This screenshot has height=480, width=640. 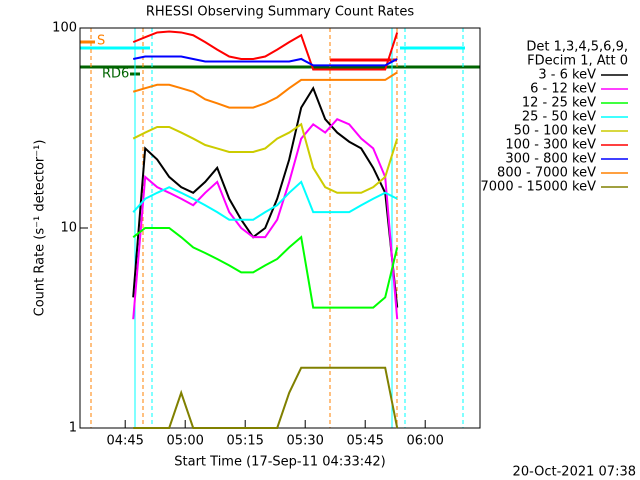 I want to click on legend-label: 7000 - 15000 keV, so click(x=539, y=187).